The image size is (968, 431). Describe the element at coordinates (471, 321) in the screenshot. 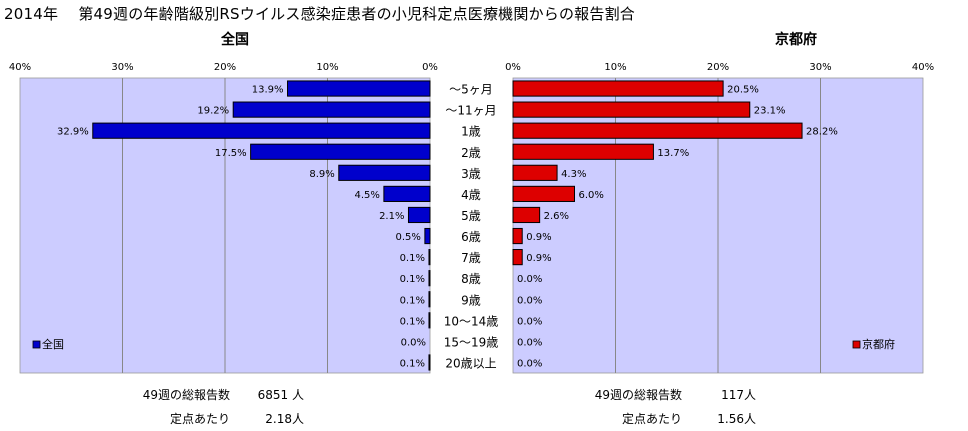

I see `category-label: 10～14歳` at that location.